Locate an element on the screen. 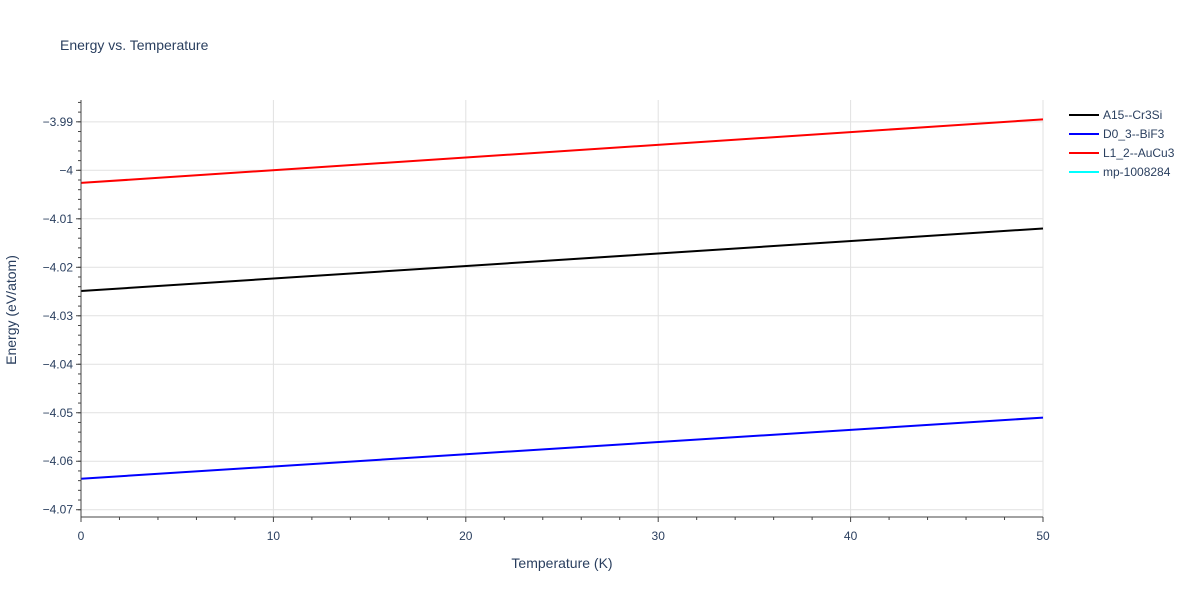 Image resolution: width=1200 pixels, height=600 pixels. x-axis-ticks: 0 10 20 30 40 50 is located at coordinates (564, 530).